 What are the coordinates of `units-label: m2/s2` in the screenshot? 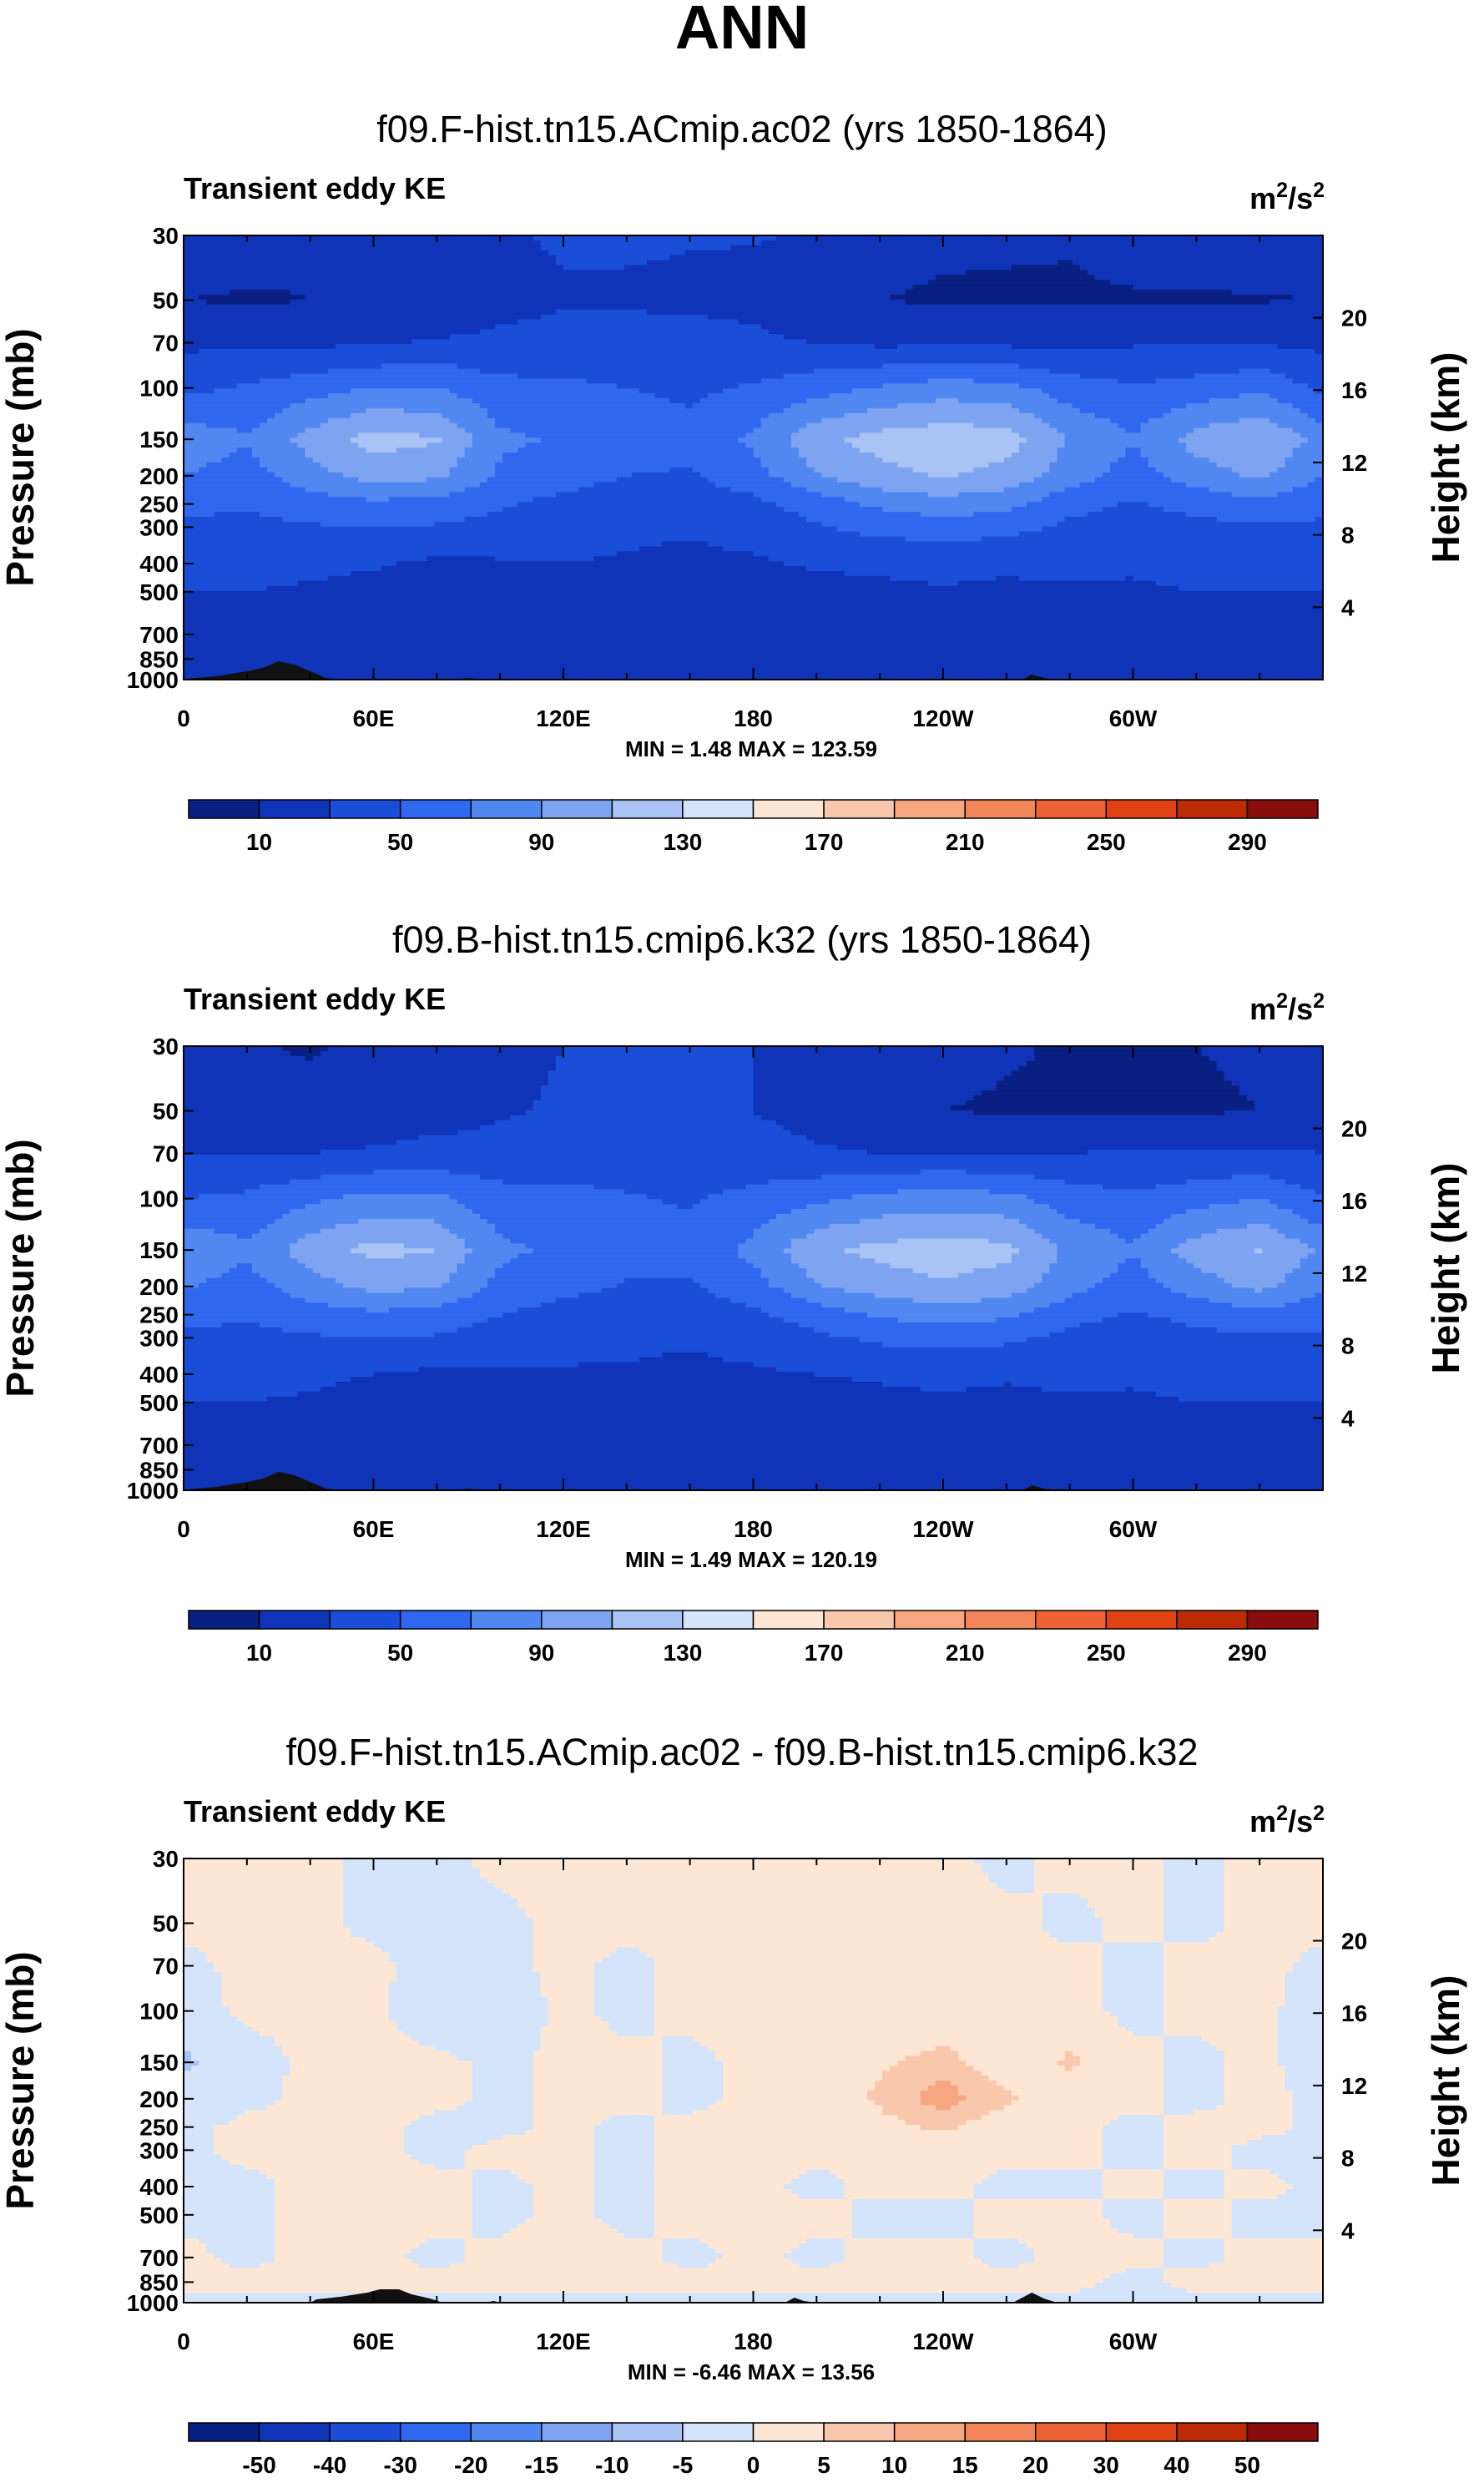 It's located at (1287, 197).